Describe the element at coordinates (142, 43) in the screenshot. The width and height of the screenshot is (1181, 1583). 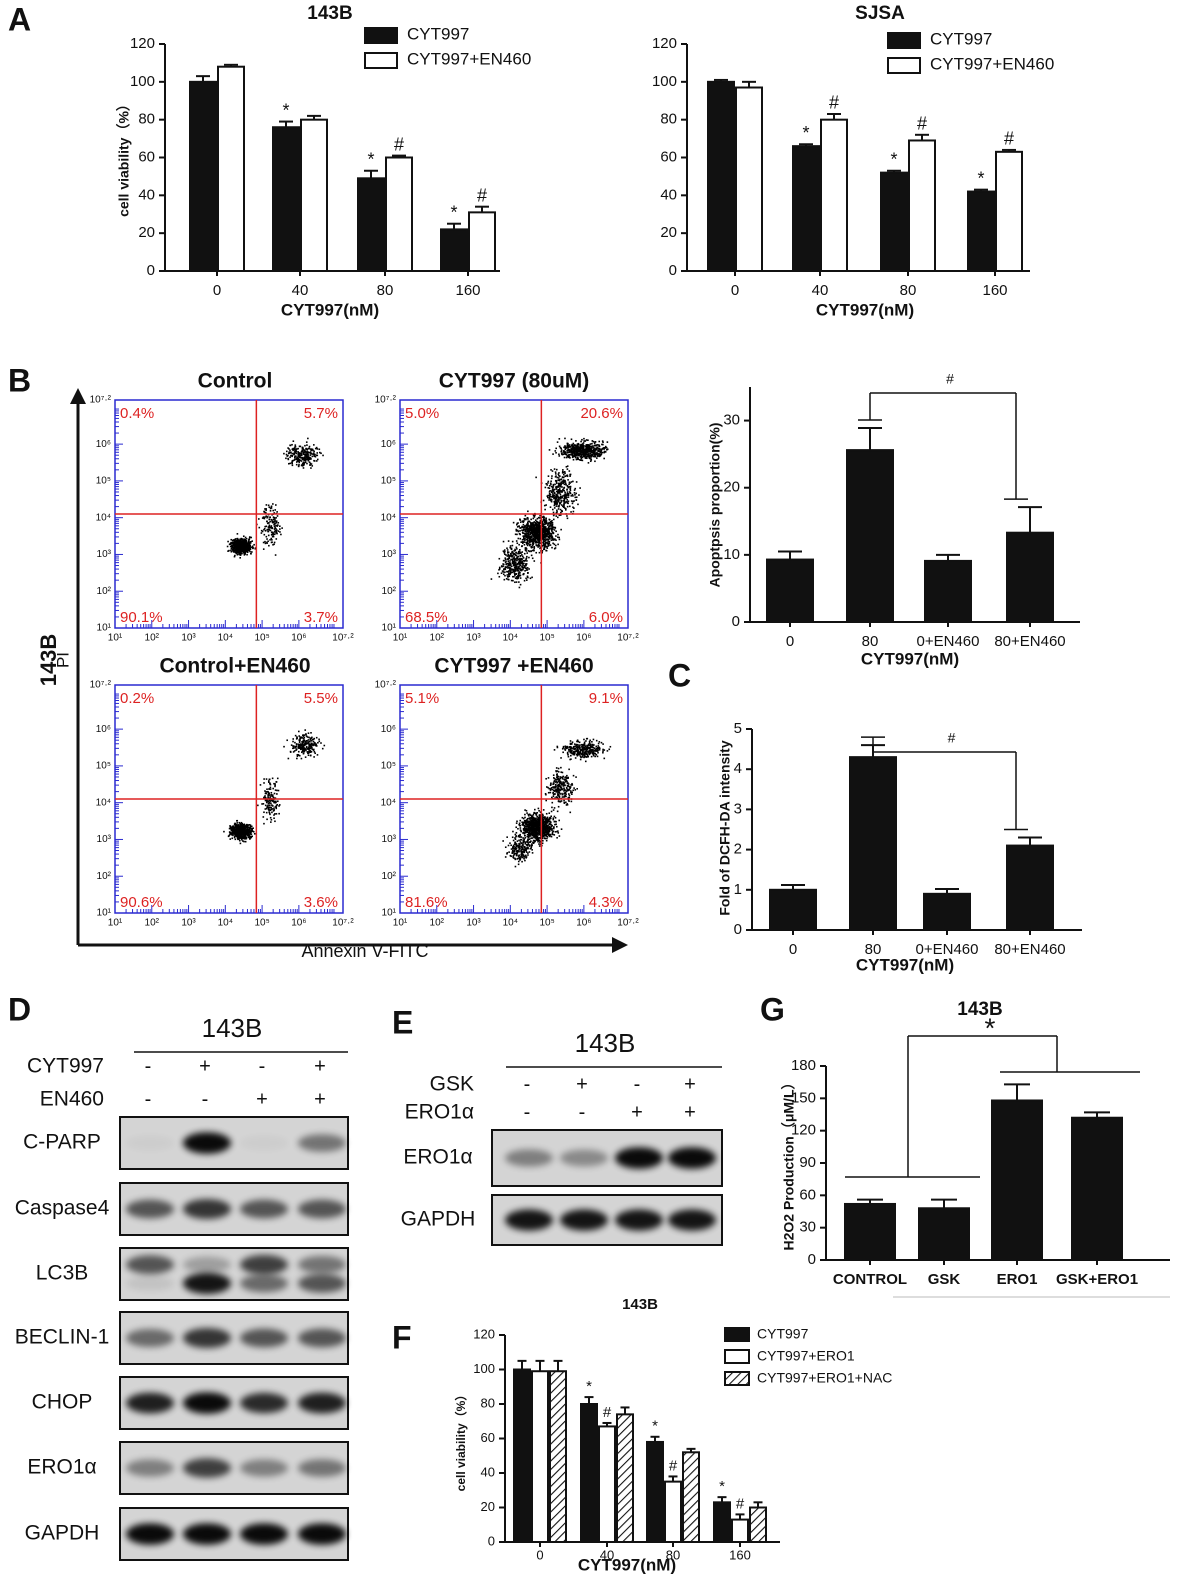
I see `y-tick-label: 120` at that location.